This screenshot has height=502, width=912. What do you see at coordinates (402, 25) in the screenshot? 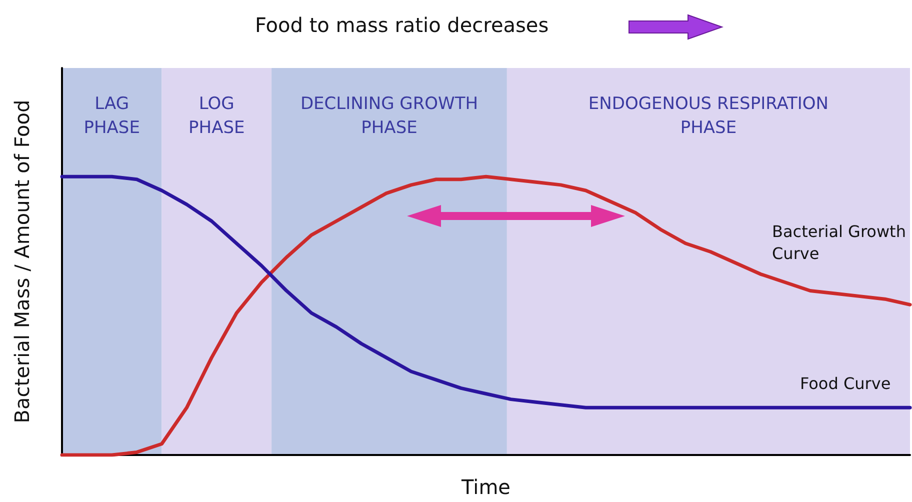
I see `chart-title: Food to mass ratio decreases` at bounding box center [402, 25].